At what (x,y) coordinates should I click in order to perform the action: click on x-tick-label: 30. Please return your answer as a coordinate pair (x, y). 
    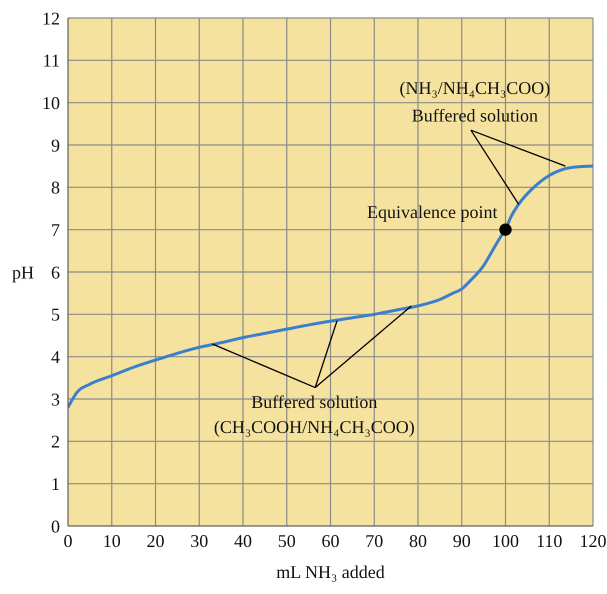
    Looking at the image, I should click on (199, 540).